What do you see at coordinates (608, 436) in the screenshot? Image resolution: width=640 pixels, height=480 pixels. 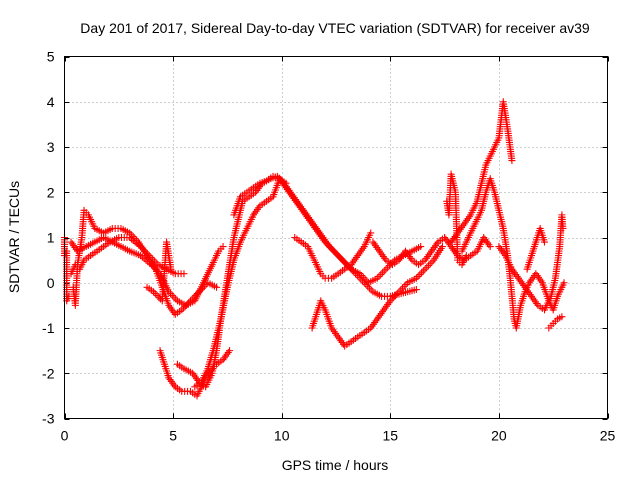 I see `x-tick-label: 25` at bounding box center [608, 436].